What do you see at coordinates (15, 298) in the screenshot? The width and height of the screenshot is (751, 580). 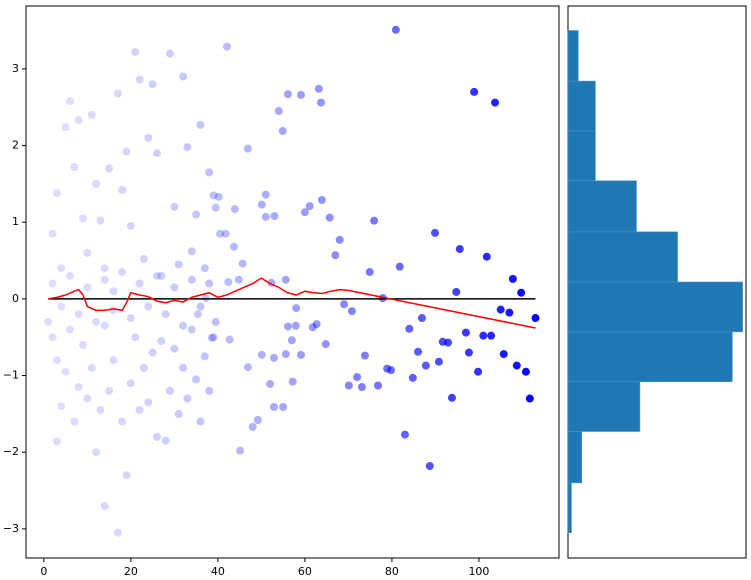 I see `y-tick-label: 0` at bounding box center [15, 298].